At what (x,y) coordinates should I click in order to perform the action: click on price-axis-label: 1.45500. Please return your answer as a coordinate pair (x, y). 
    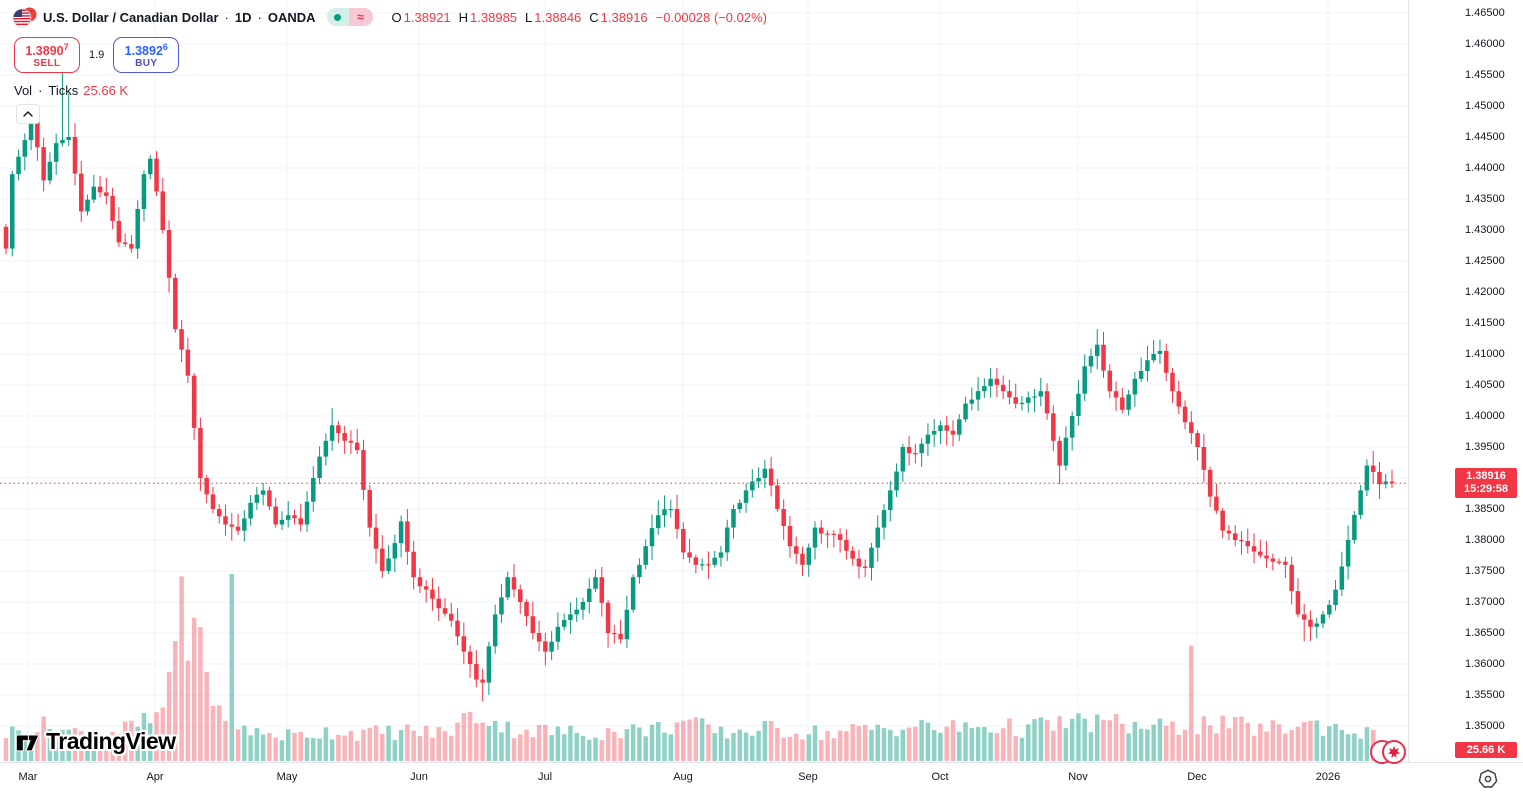
    Looking at the image, I should click on (1485, 75).